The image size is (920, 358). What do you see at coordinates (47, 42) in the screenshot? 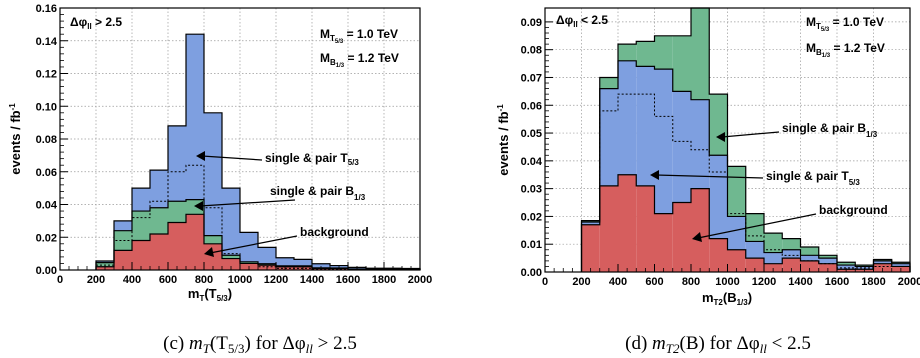
I see `y-tick-label: 0.14` at bounding box center [47, 42].